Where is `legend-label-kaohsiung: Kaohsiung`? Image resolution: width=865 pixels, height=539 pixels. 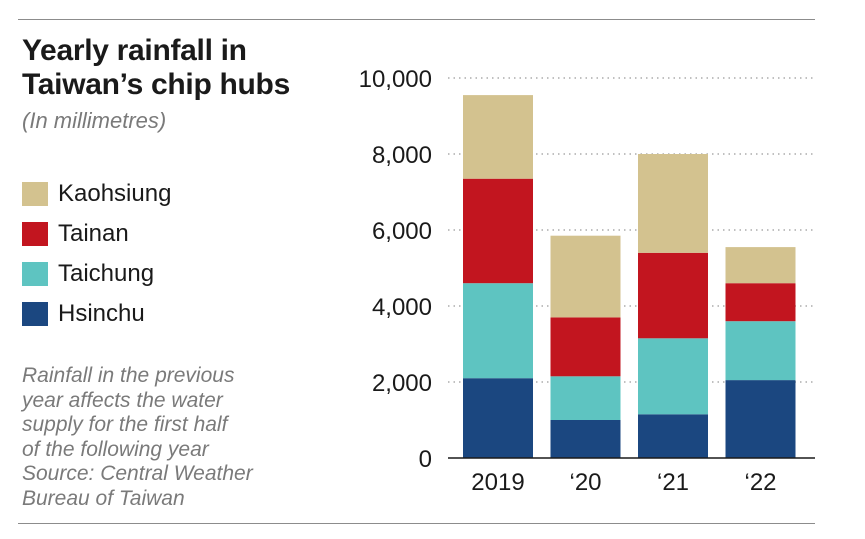 legend-label-kaohsiung: Kaohsiung is located at coordinates (115, 193).